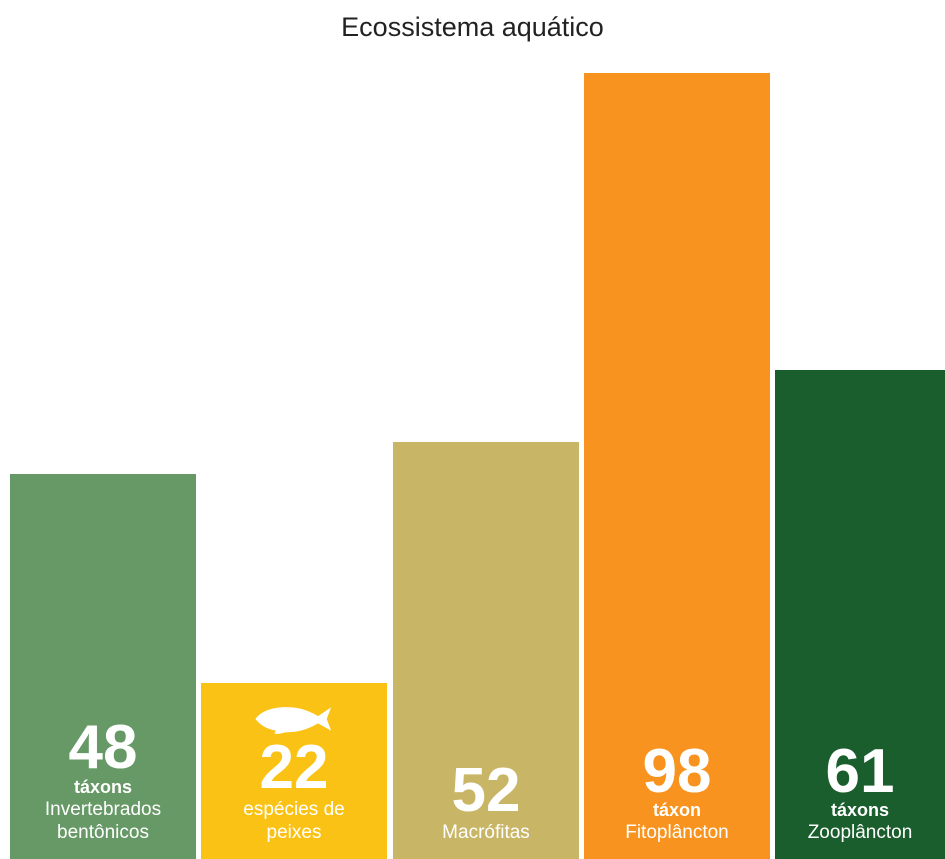 Image resolution: width=945 pixels, height=859 pixels. I want to click on category-label: espécies de peixes, so click(294, 821).